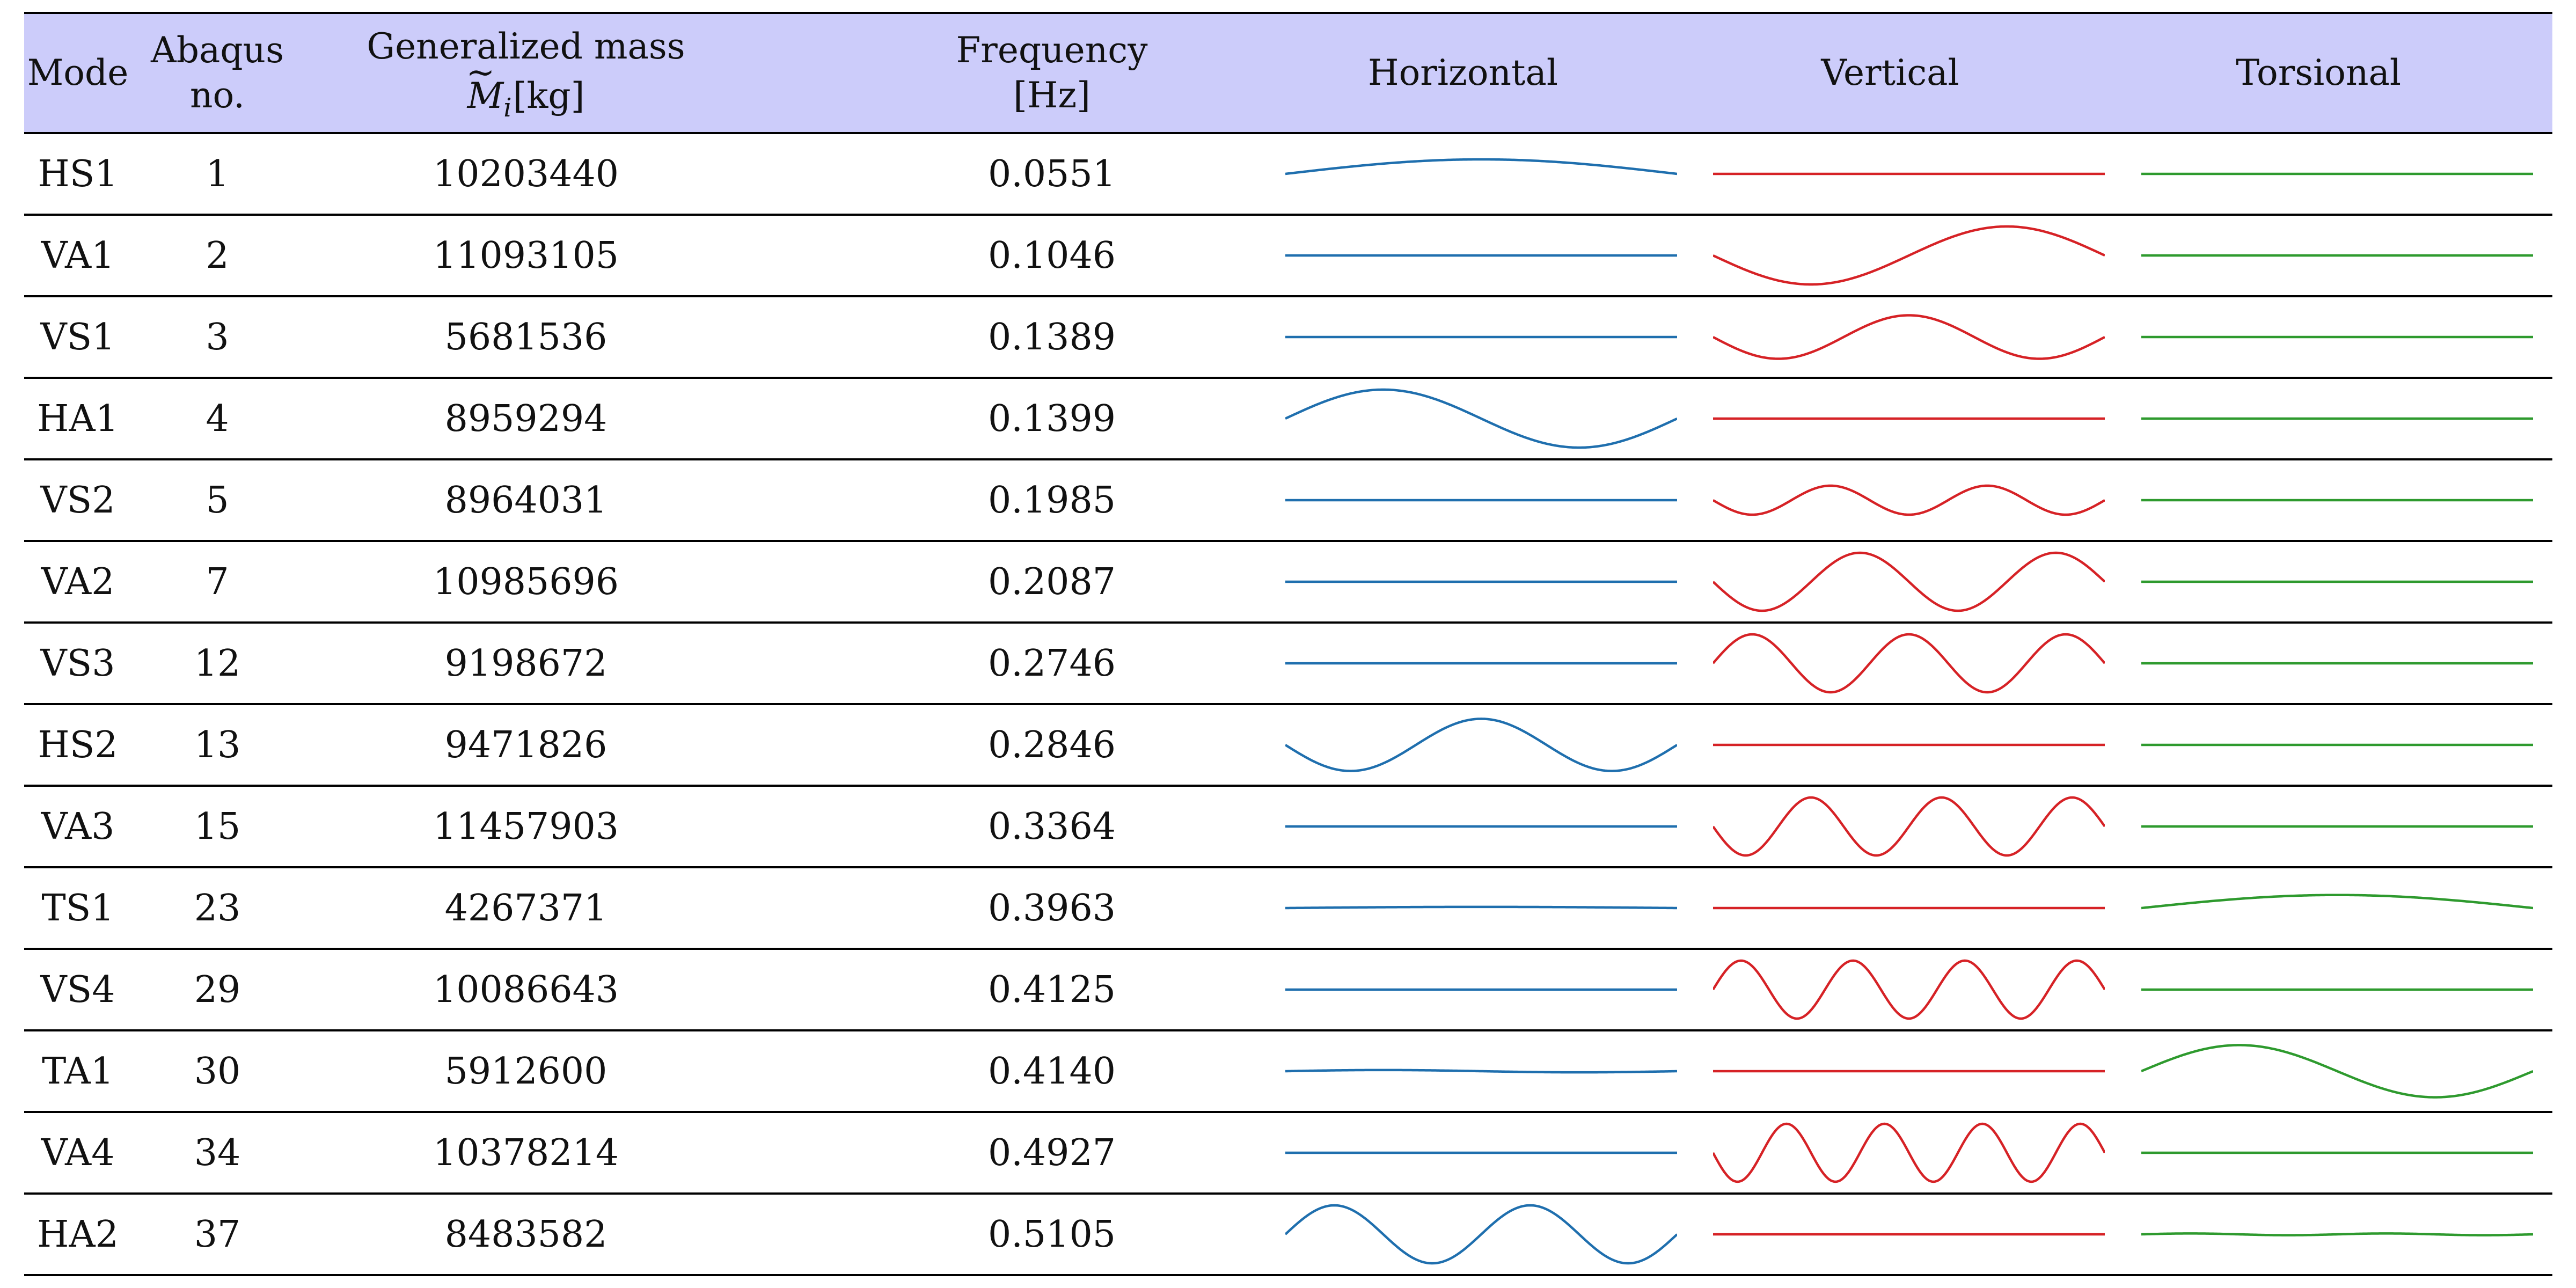  Describe the element at coordinates (1051, 745) in the screenshot. I see `freq-cell: 0.2846` at that location.